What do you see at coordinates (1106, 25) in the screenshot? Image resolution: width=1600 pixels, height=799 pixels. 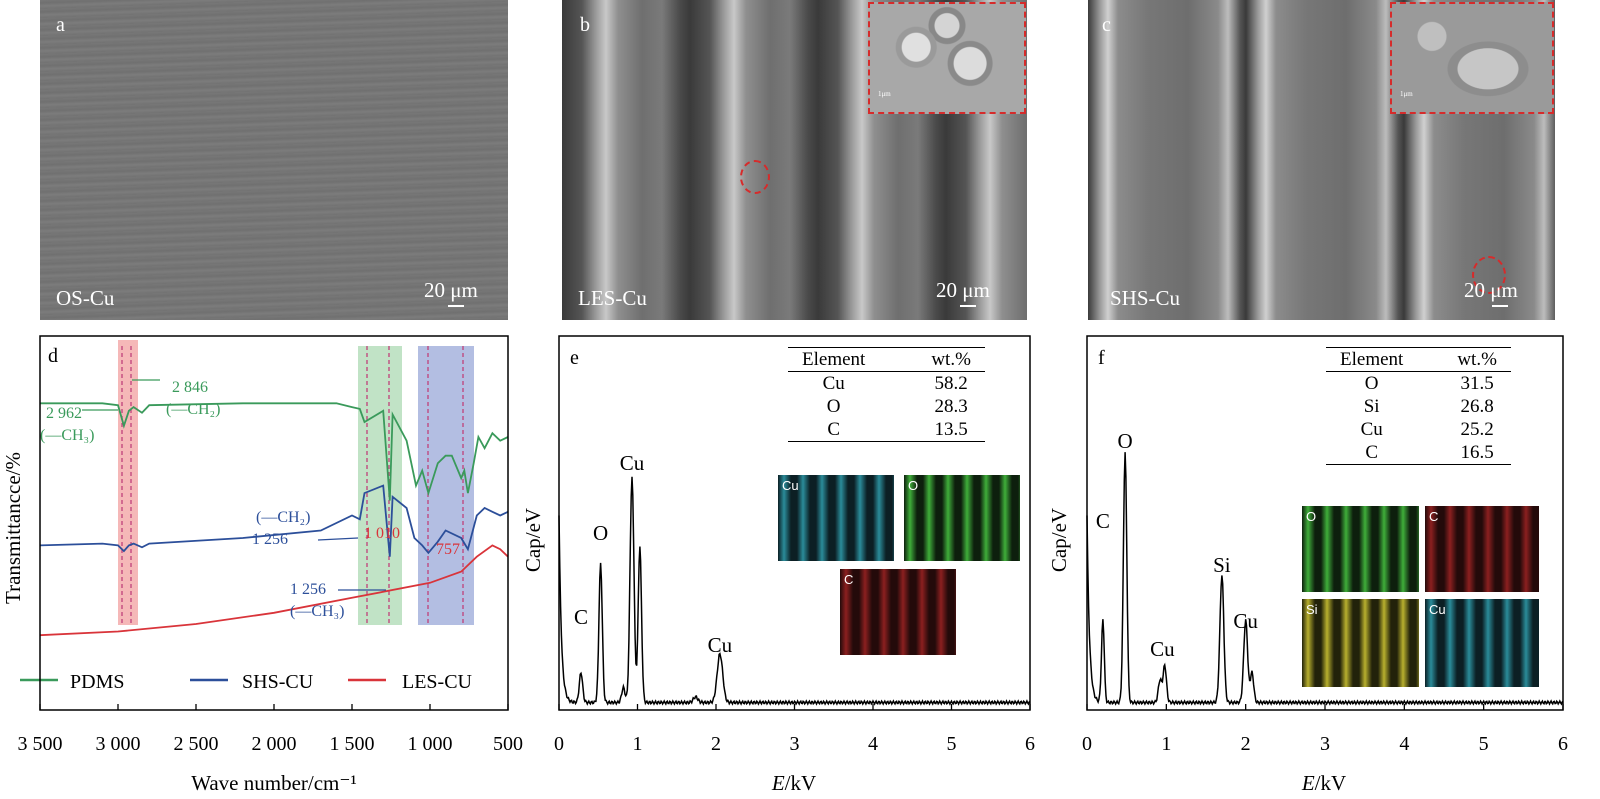 I see `panel-letter-c: c` at bounding box center [1106, 25].